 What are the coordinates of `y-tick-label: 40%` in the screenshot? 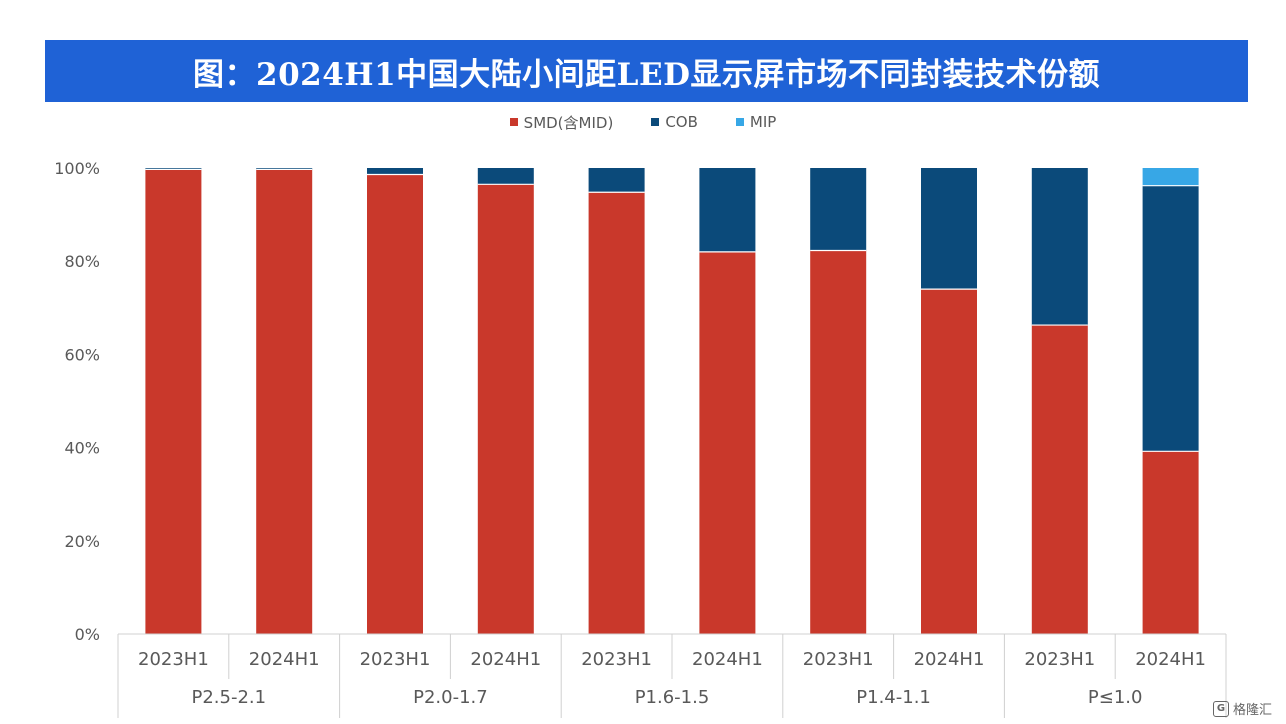 It's located at (82, 448).